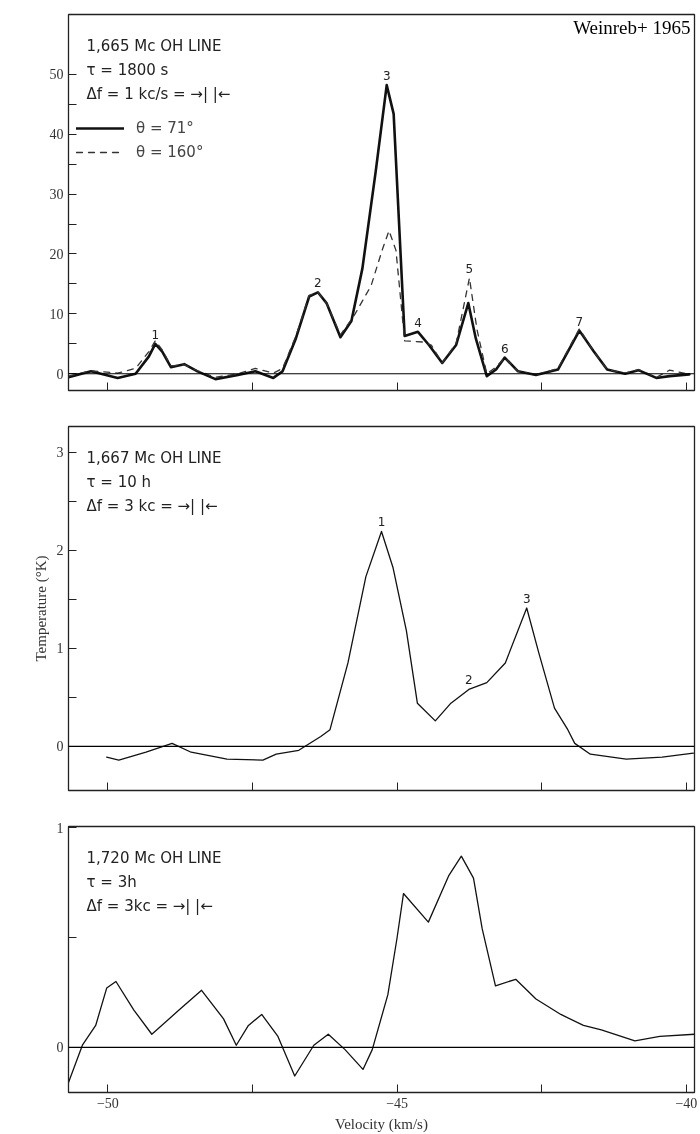  Describe the element at coordinates (56, 195) in the screenshot. I see `y-tick-label: 30` at that location.